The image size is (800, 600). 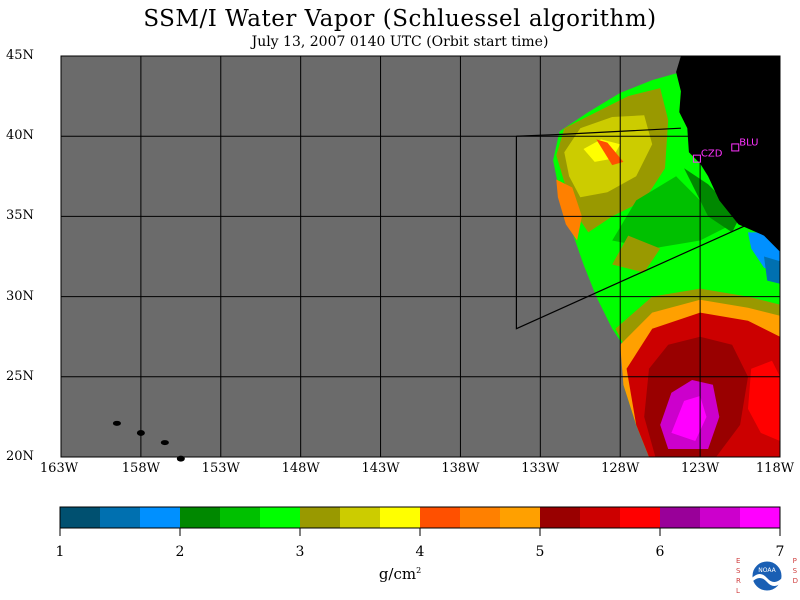 What do you see at coordinates (20, 376) in the screenshot?
I see `lat-label: 25N` at bounding box center [20, 376].